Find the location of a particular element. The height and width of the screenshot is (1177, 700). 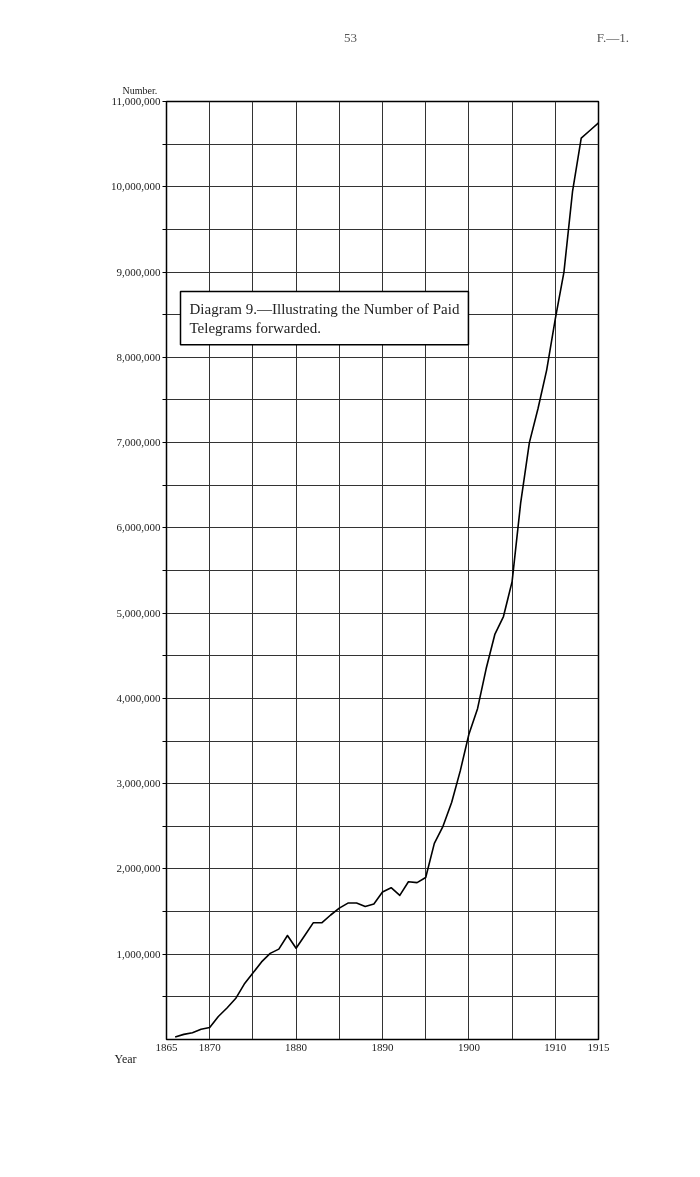

x-axis-title: Year is located at coordinates (125, 1058).